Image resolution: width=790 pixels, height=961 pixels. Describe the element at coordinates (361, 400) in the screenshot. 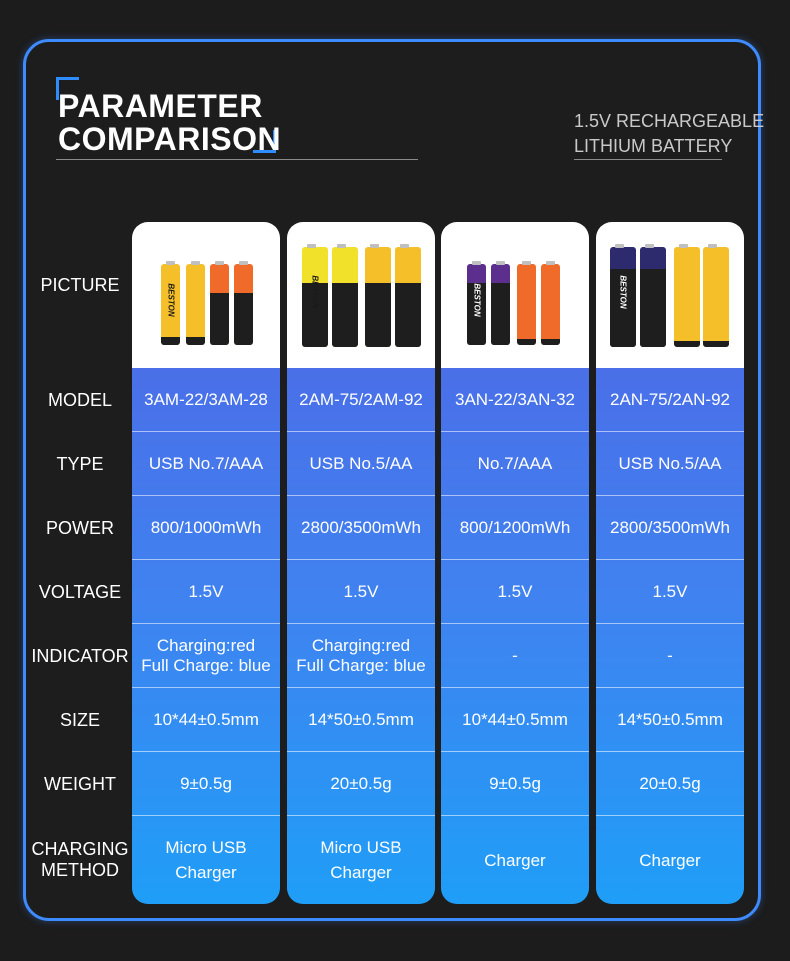

I see `model-cell: 2AM-75/2AM-92` at that location.